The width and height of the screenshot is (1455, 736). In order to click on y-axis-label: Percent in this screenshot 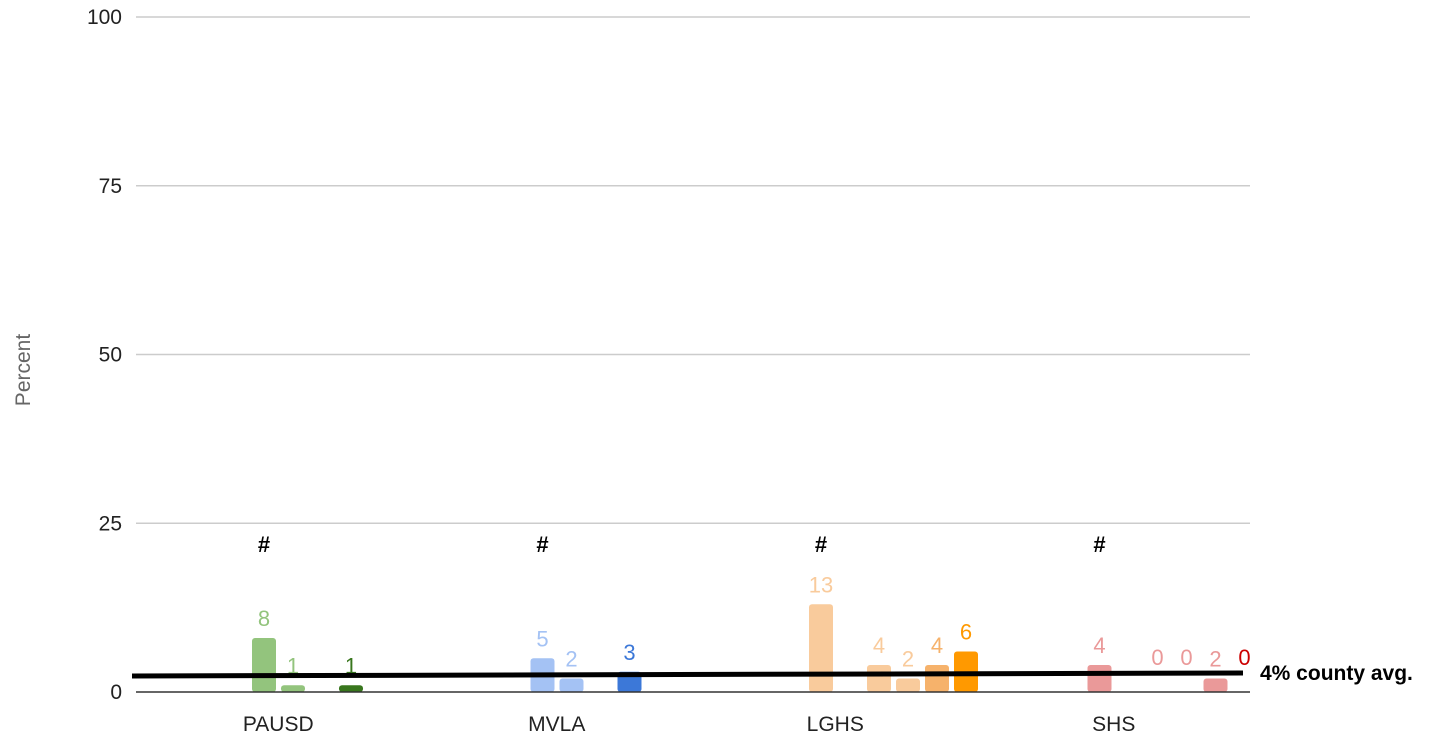, I will do `click(23, 370)`.